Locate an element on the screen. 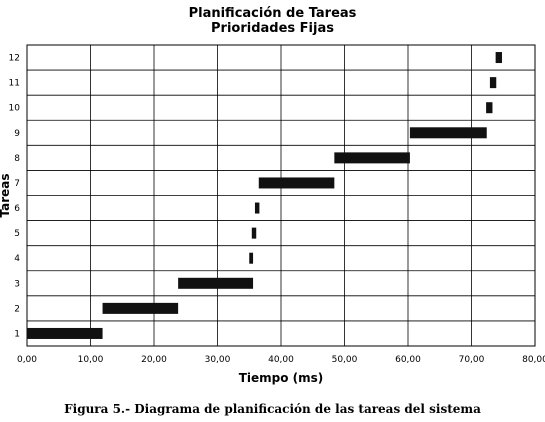  x-tick-label: 80,00 is located at coordinates (533, 360).